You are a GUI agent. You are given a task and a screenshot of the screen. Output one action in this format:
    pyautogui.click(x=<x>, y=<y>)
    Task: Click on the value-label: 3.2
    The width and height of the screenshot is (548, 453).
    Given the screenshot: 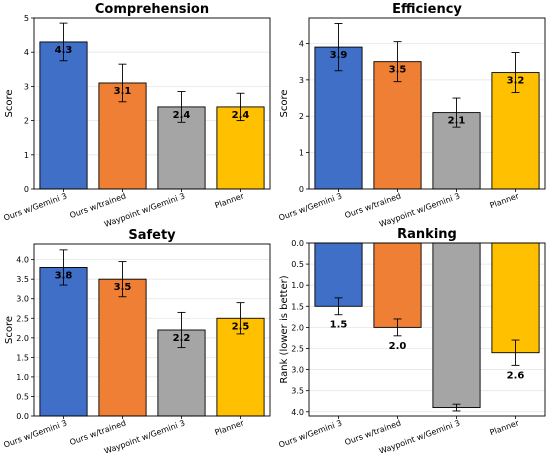 What is the action you would take?
    pyautogui.click(x=516, y=81)
    